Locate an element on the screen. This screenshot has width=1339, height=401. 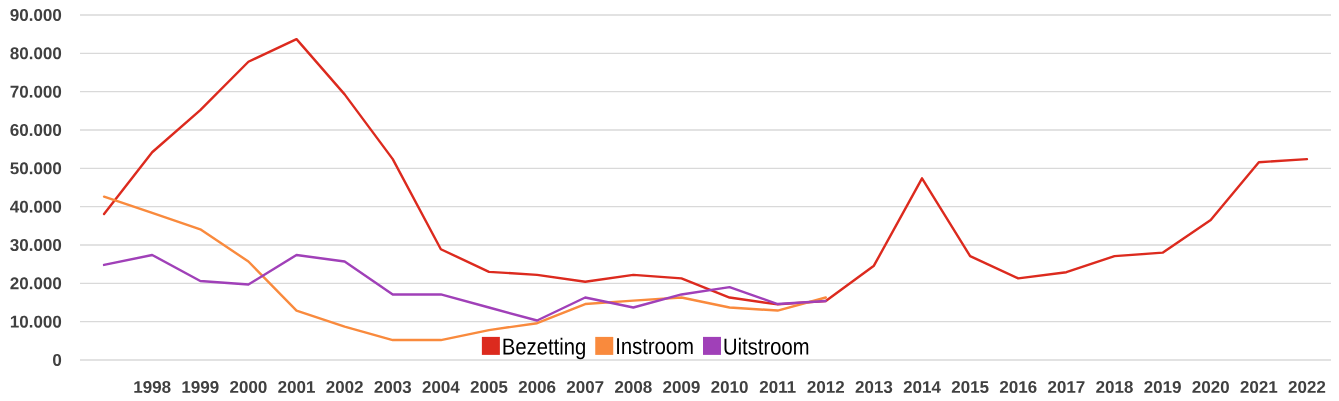
x-tick-label: 2012 is located at coordinates (826, 387).